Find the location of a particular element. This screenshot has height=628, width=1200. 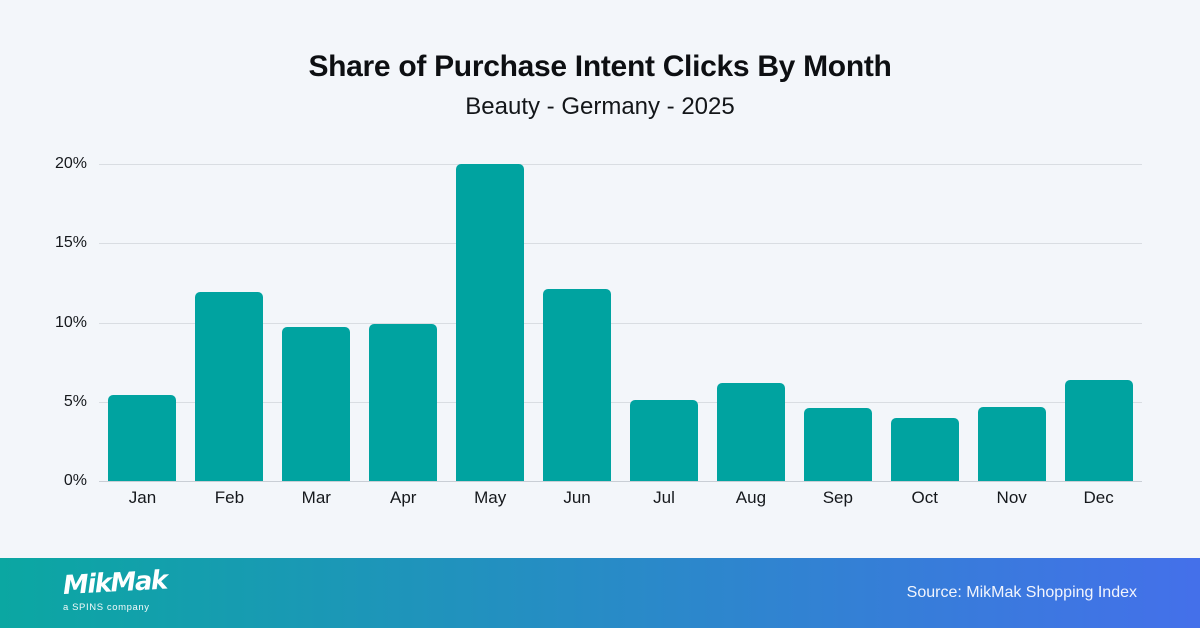

bar-slot-jan: Jan is located at coordinates (142, 335).